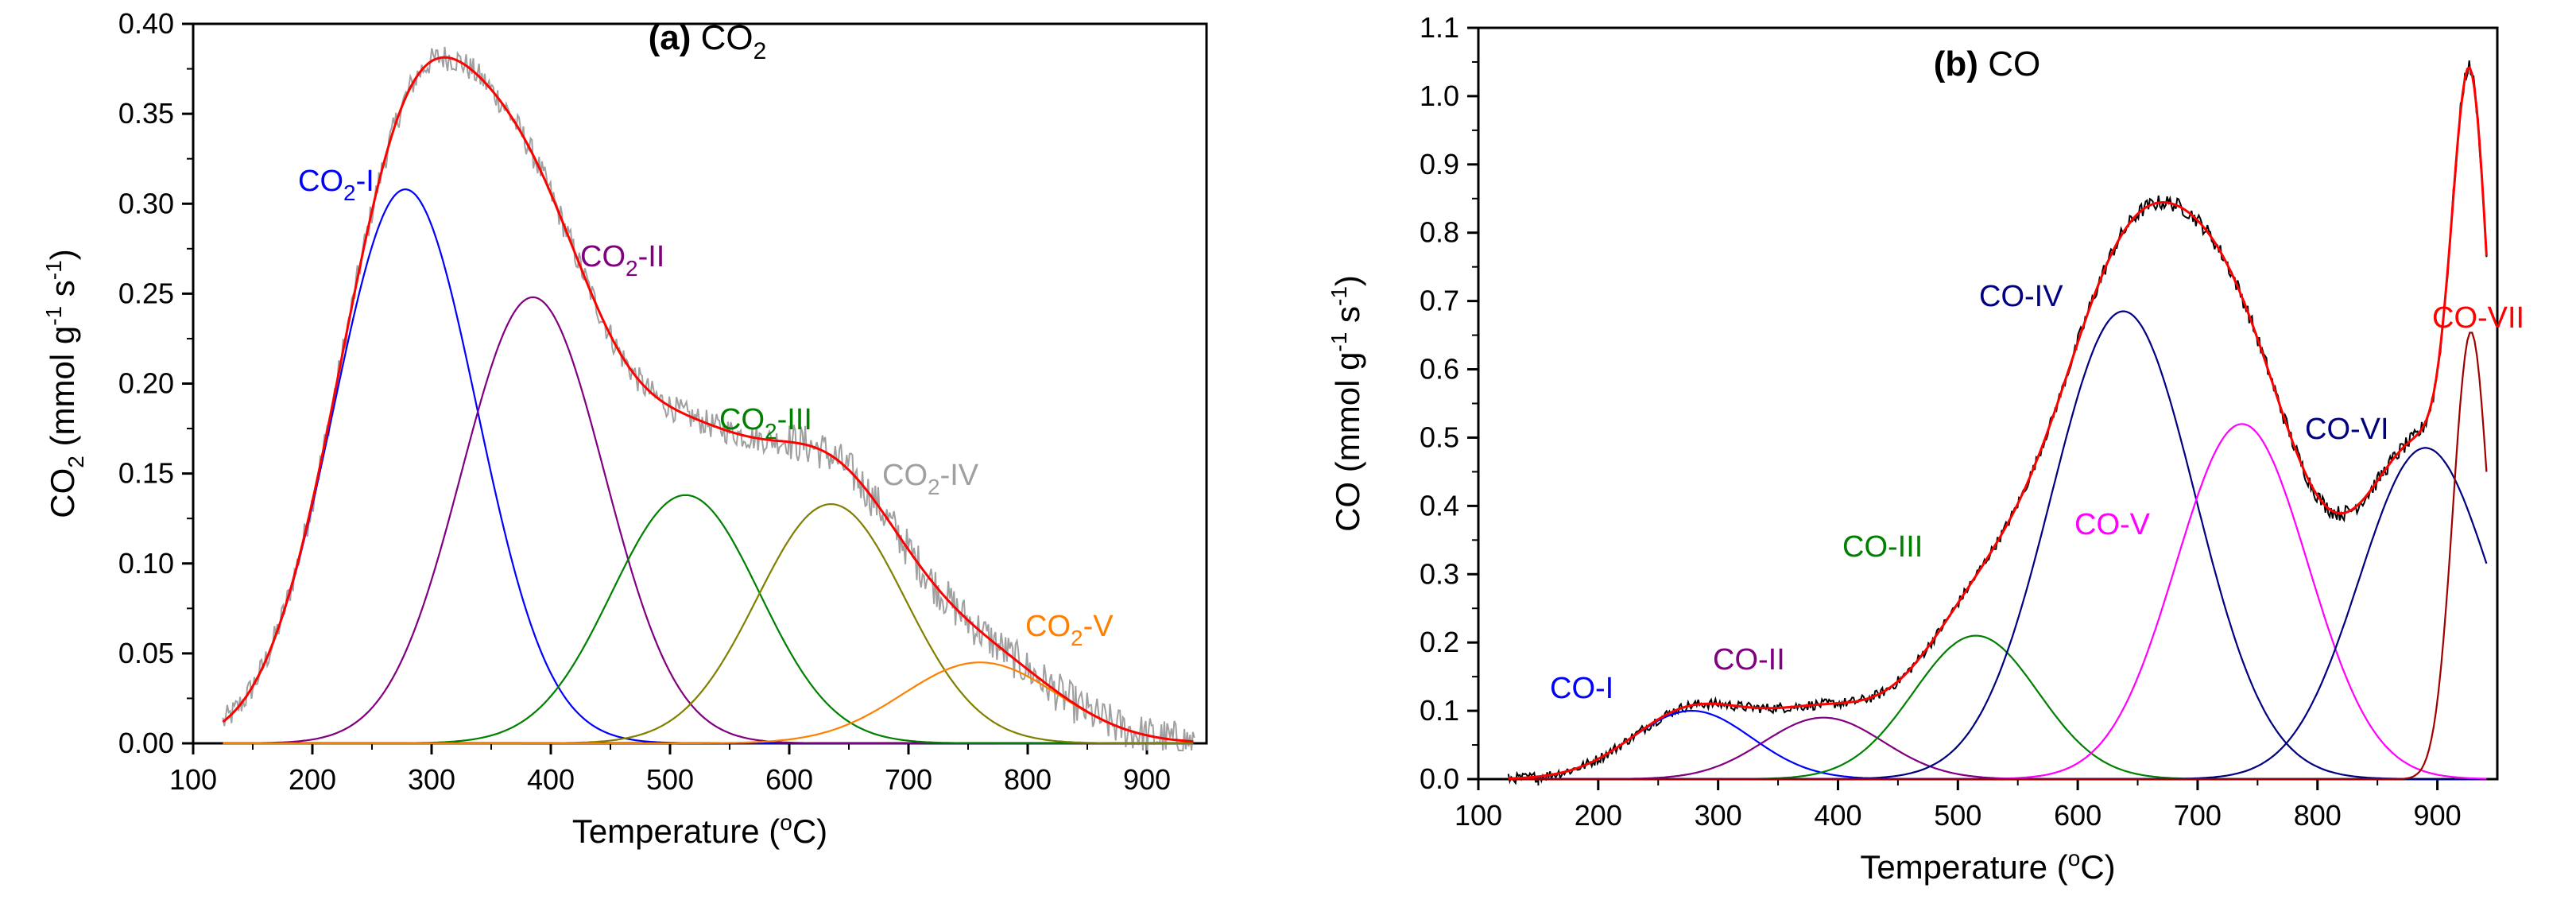 The height and width of the screenshot is (923, 2576). I want to click on peak-label-co-ii: CO-II, so click(1749, 660).